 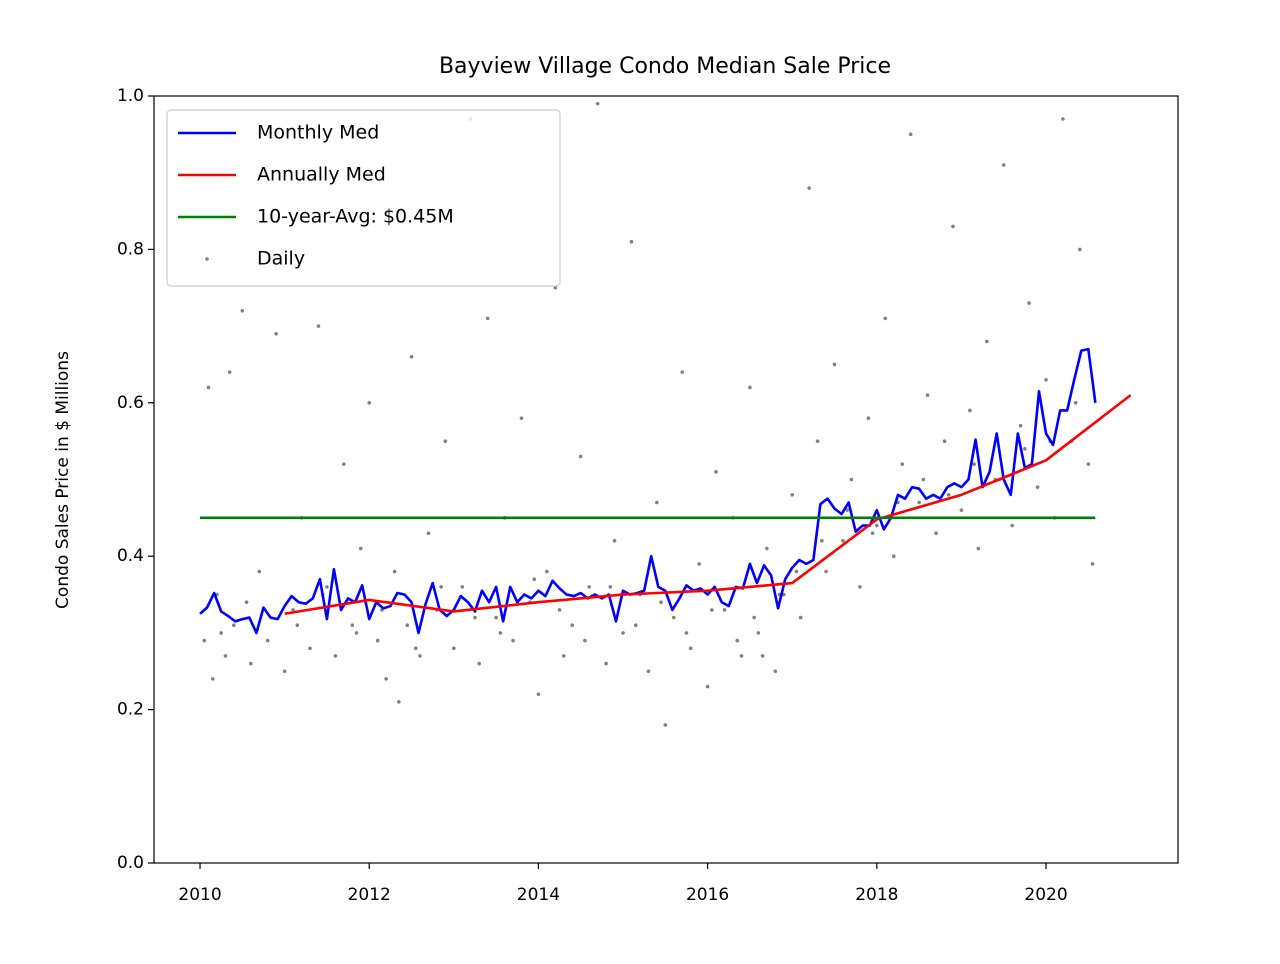 I want to click on legend-label: 10-year-Avg: $0.45M, so click(x=355, y=217).